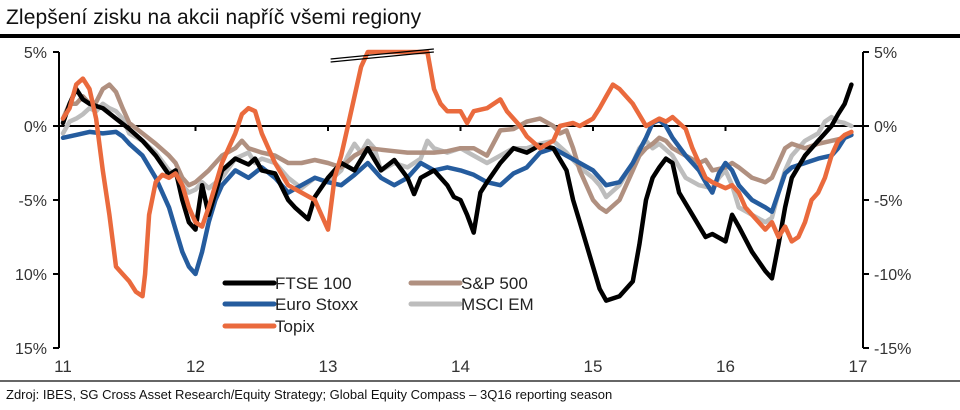 The height and width of the screenshot is (410, 960). Describe the element at coordinates (328, 366) in the screenshot. I see `x-tick-label: 13` at that location.